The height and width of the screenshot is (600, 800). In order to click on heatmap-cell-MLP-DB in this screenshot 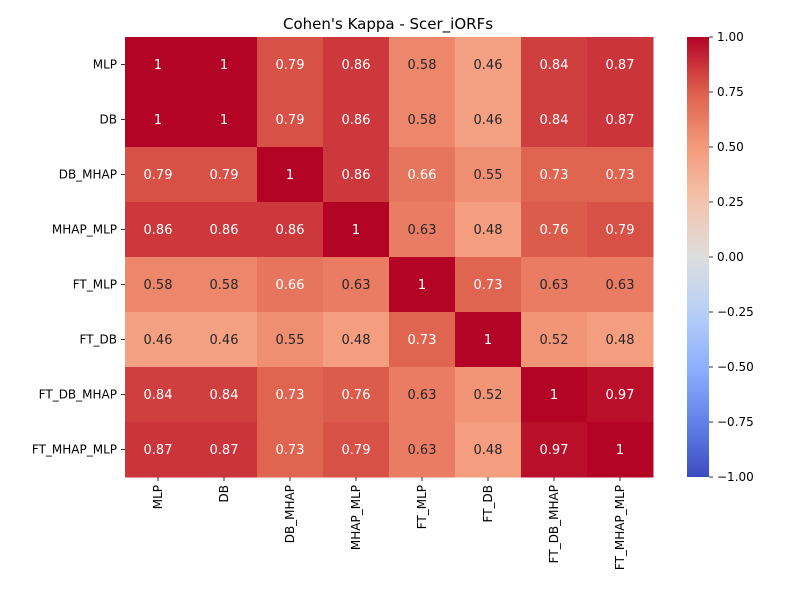, I will do `click(224, 65)`.